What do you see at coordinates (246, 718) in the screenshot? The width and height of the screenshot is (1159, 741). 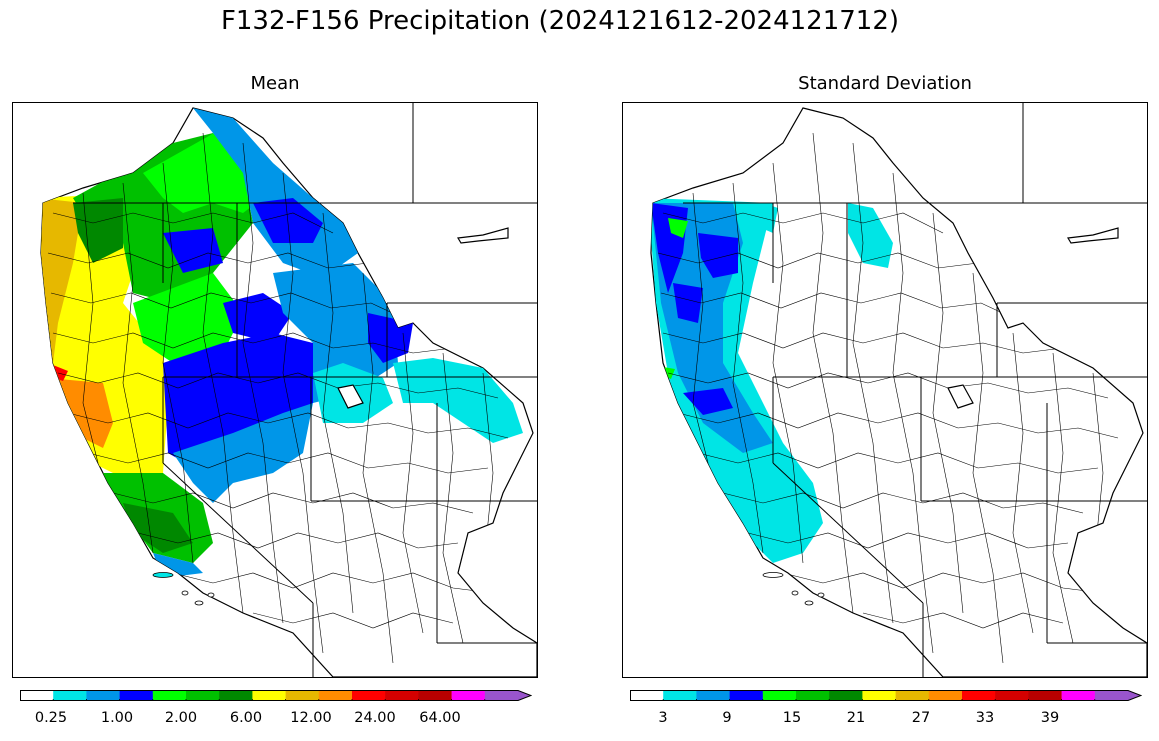 I see `mean-tick-label: 6.00` at bounding box center [246, 718].